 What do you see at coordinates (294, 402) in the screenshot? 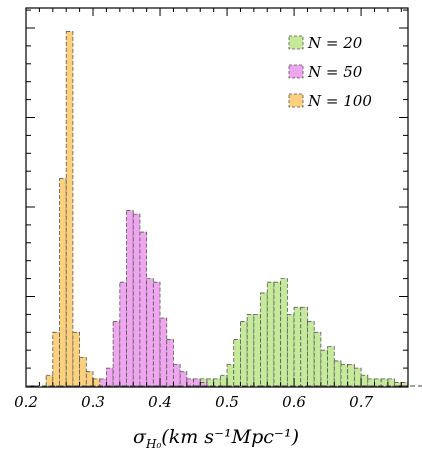
I see `x-tick-label: 0.6` at bounding box center [294, 402].